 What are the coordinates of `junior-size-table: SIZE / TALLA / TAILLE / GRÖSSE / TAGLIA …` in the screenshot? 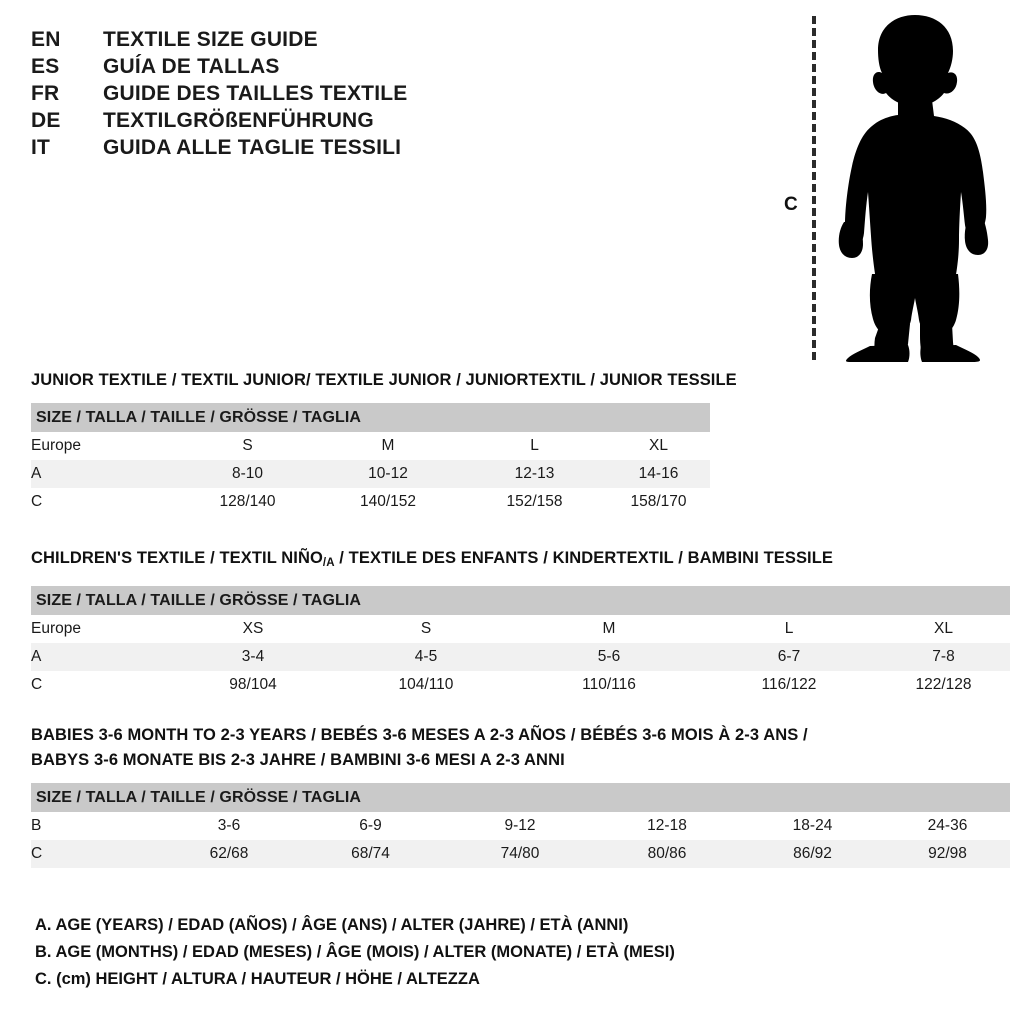 It's located at (371, 459).